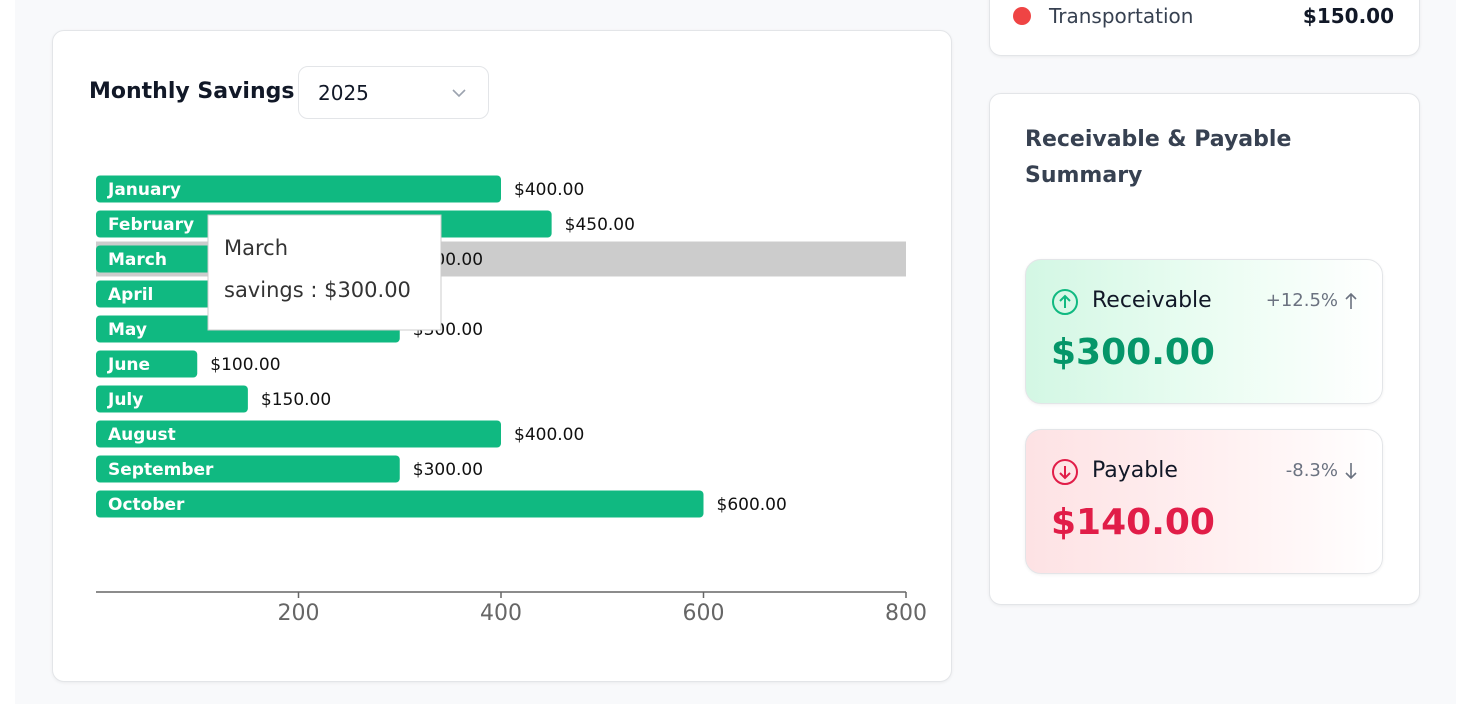  I want to click on expense-label: Transportation, so click(1121, 16).